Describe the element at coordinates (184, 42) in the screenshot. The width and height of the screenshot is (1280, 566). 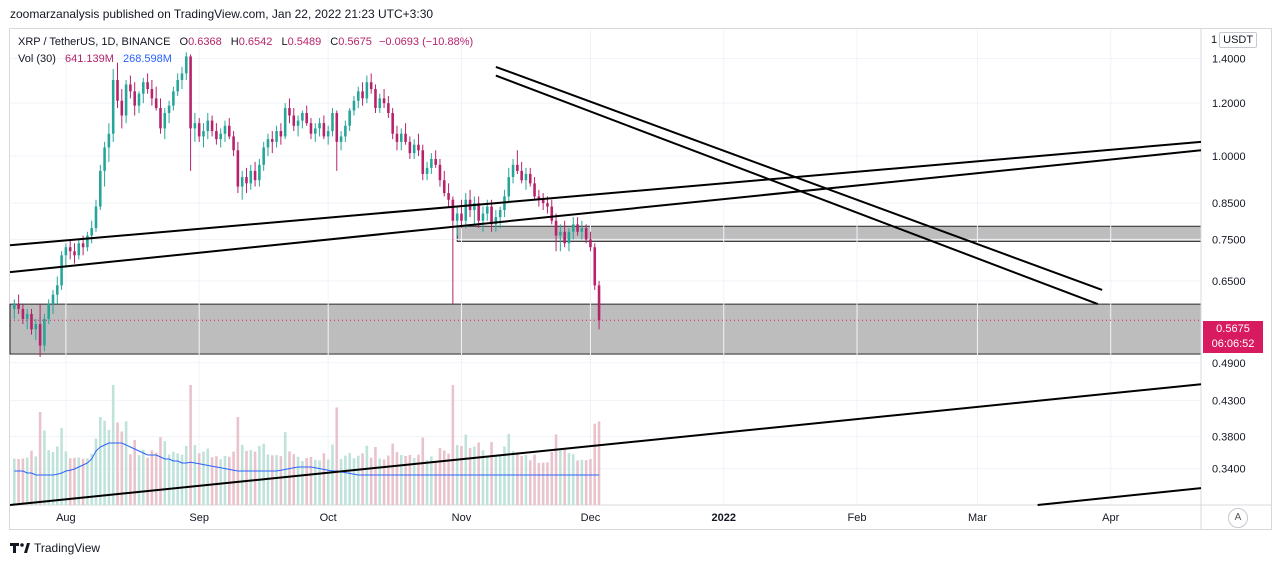
I see `open-label: O` at that location.